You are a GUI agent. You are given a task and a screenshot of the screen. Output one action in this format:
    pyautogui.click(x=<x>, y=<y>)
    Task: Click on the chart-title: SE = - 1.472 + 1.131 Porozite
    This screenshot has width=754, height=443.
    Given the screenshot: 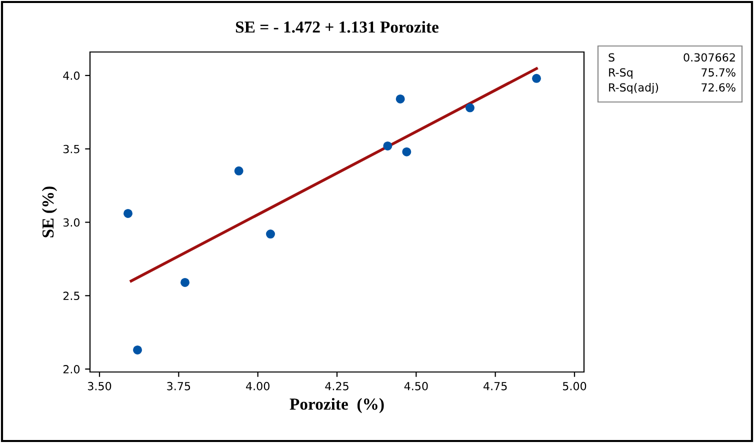 What is the action you would take?
    pyautogui.click(x=337, y=26)
    